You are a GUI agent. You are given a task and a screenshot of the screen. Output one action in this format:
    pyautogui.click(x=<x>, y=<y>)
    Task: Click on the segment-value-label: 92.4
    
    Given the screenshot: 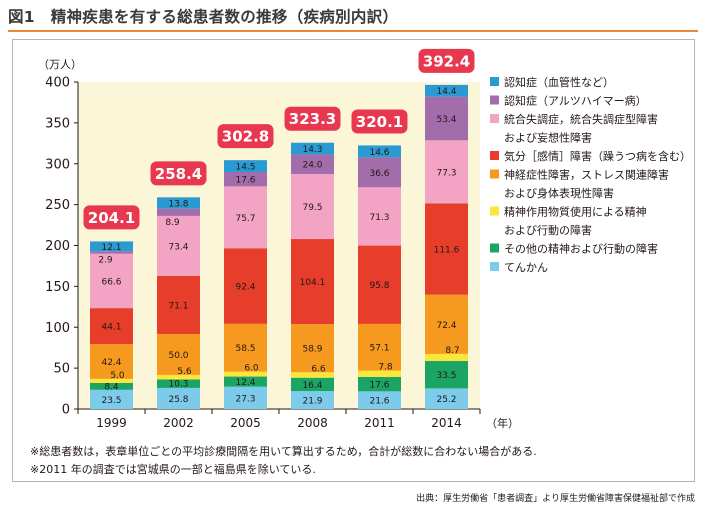 What is the action you would take?
    pyautogui.click(x=245, y=288)
    